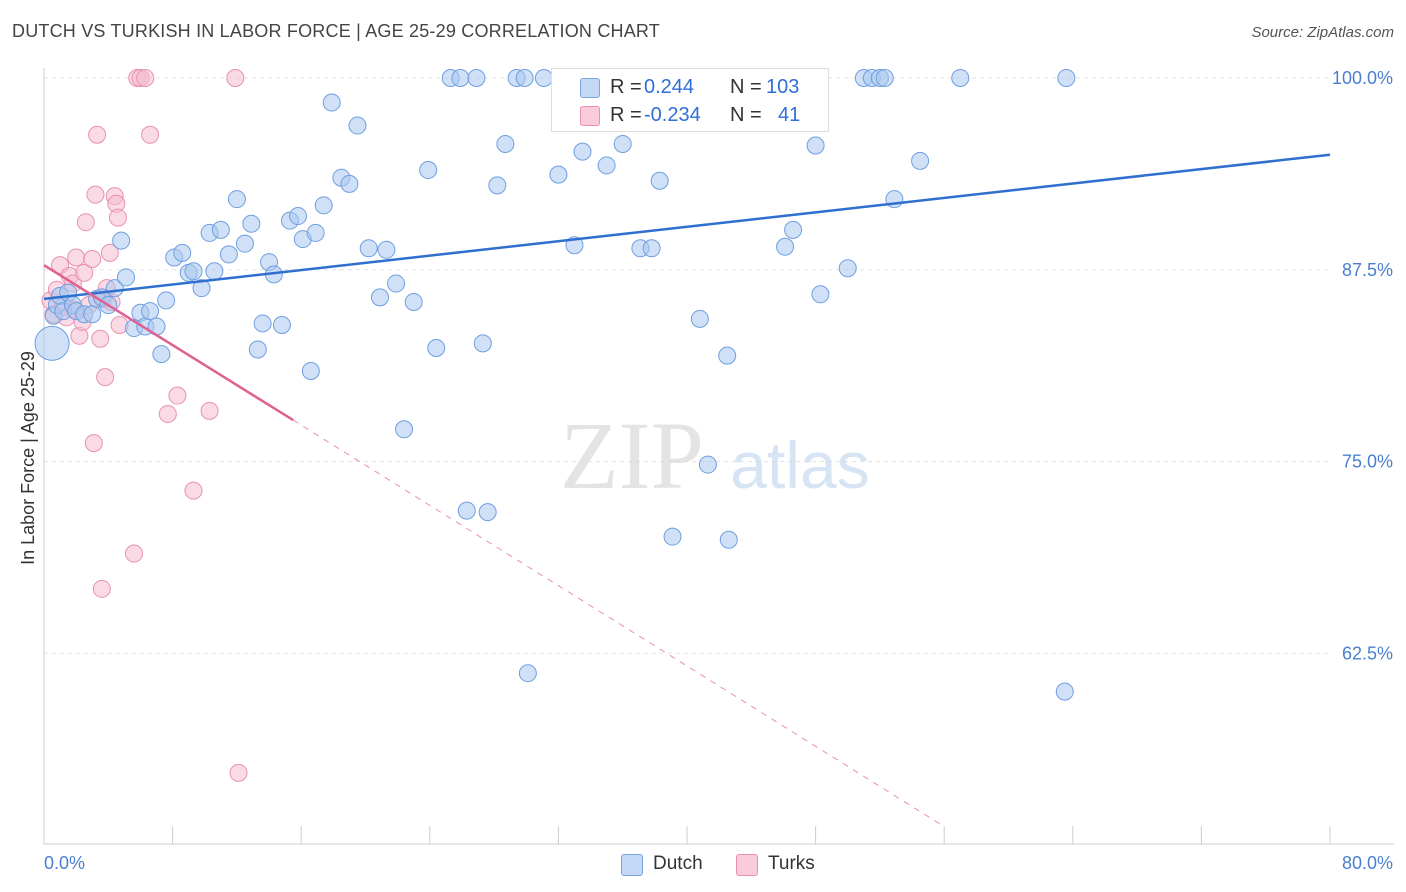 The width and height of the screenshot is (1406, 892). What do you see at coordinates (783, 87) in the screenshot?
I see `legend-n-value: 103` at bounding box center [783, 87].